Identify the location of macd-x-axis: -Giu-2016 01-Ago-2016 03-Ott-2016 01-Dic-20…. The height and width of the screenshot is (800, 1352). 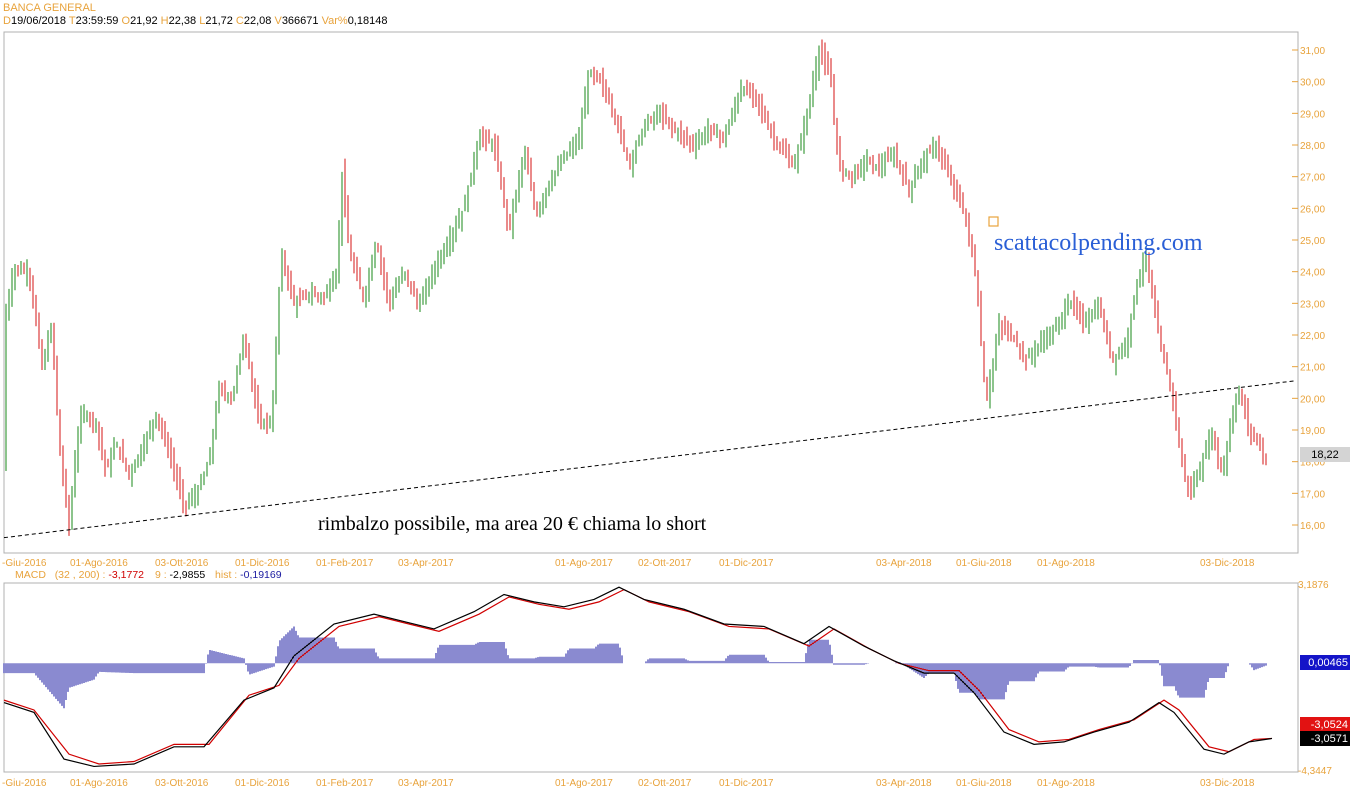
(628, 783).